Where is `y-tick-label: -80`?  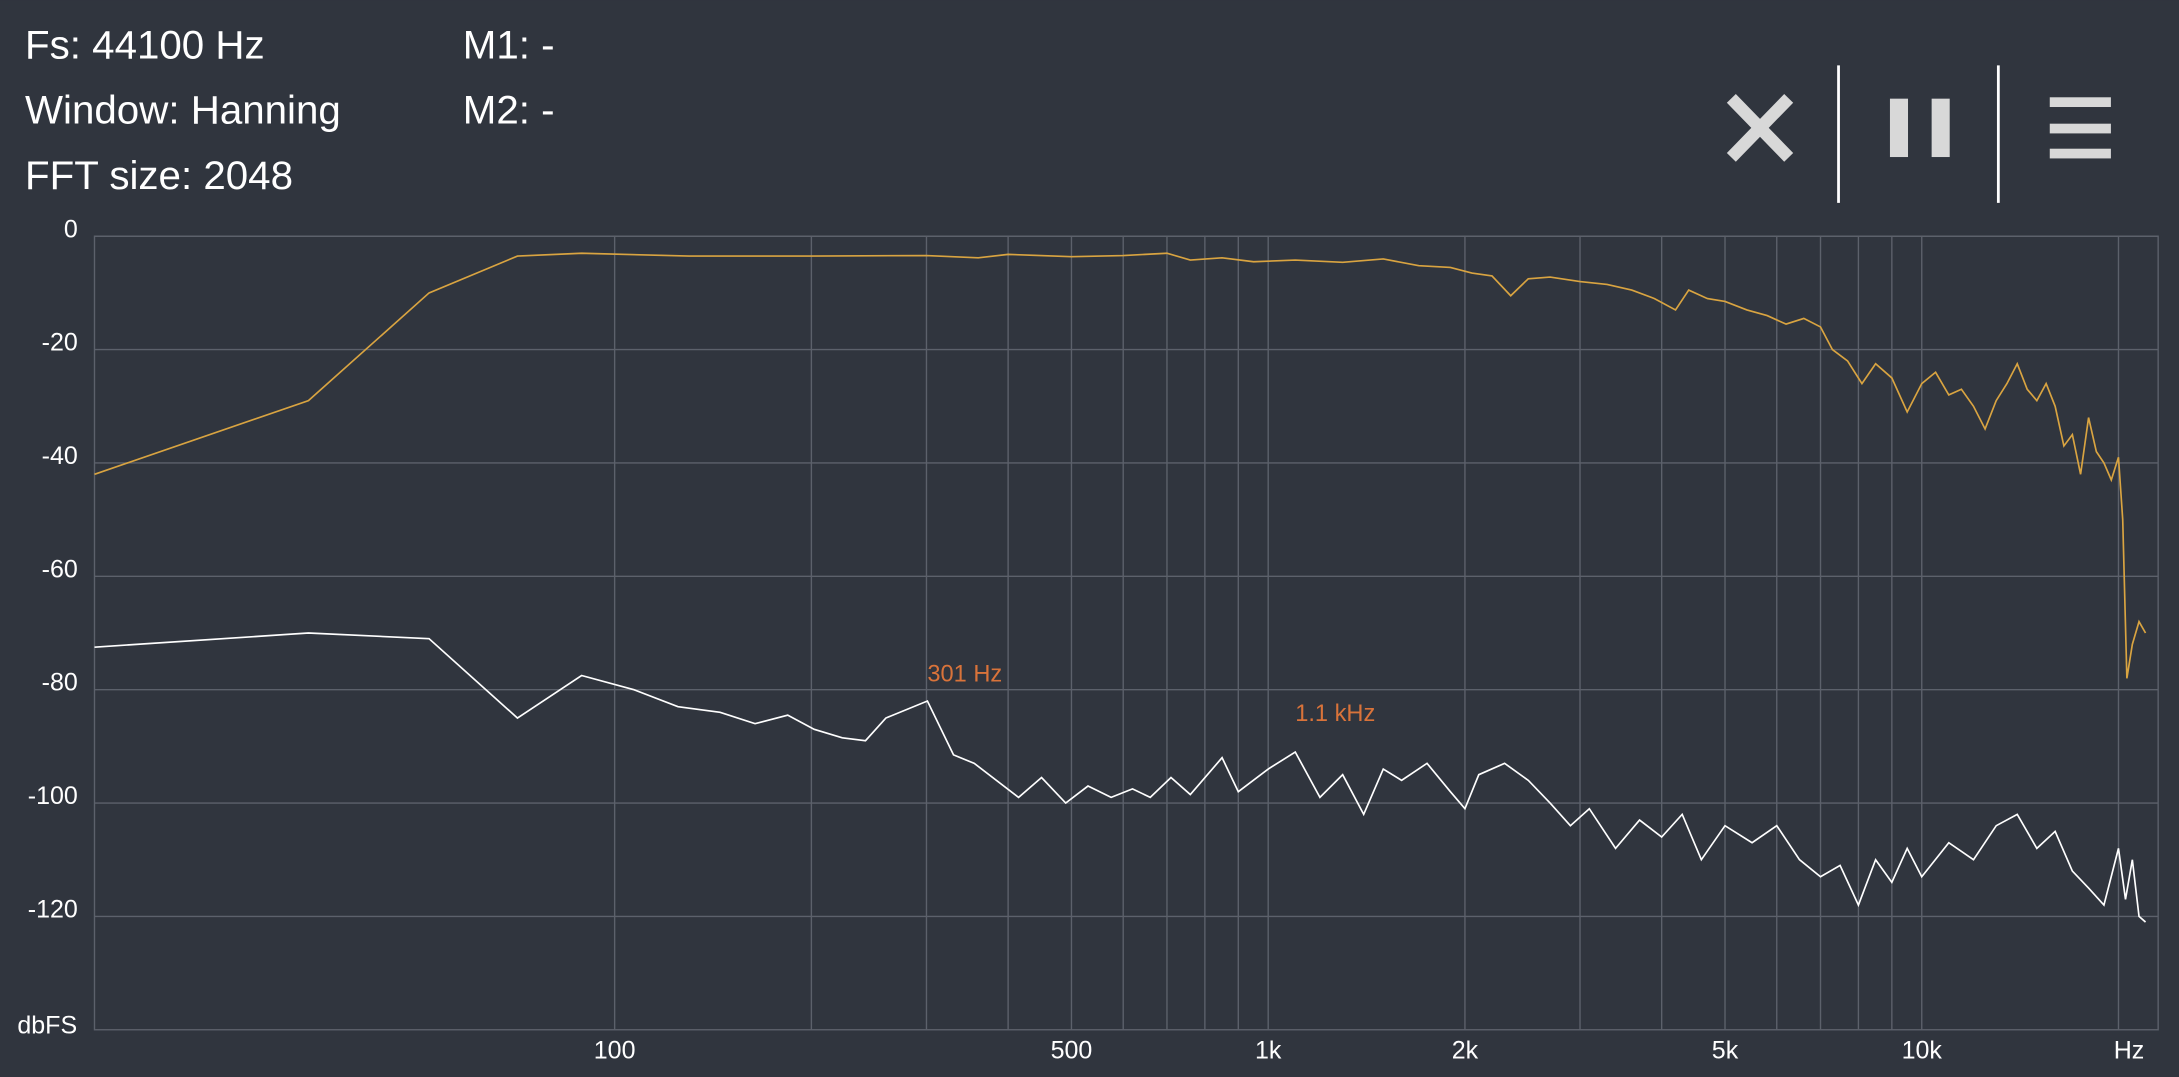 y-tick-label: -80 is located at coordinates (60, 683).